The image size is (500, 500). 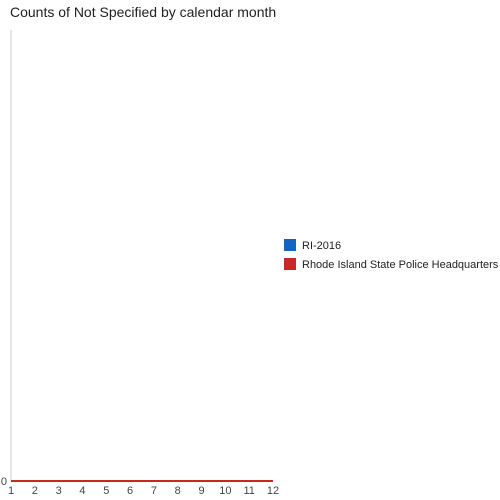 What do you see at coordinates (321, 246) in the screenshot?
I see `legend-label: RI-2016` at bounding box center [321, 246].